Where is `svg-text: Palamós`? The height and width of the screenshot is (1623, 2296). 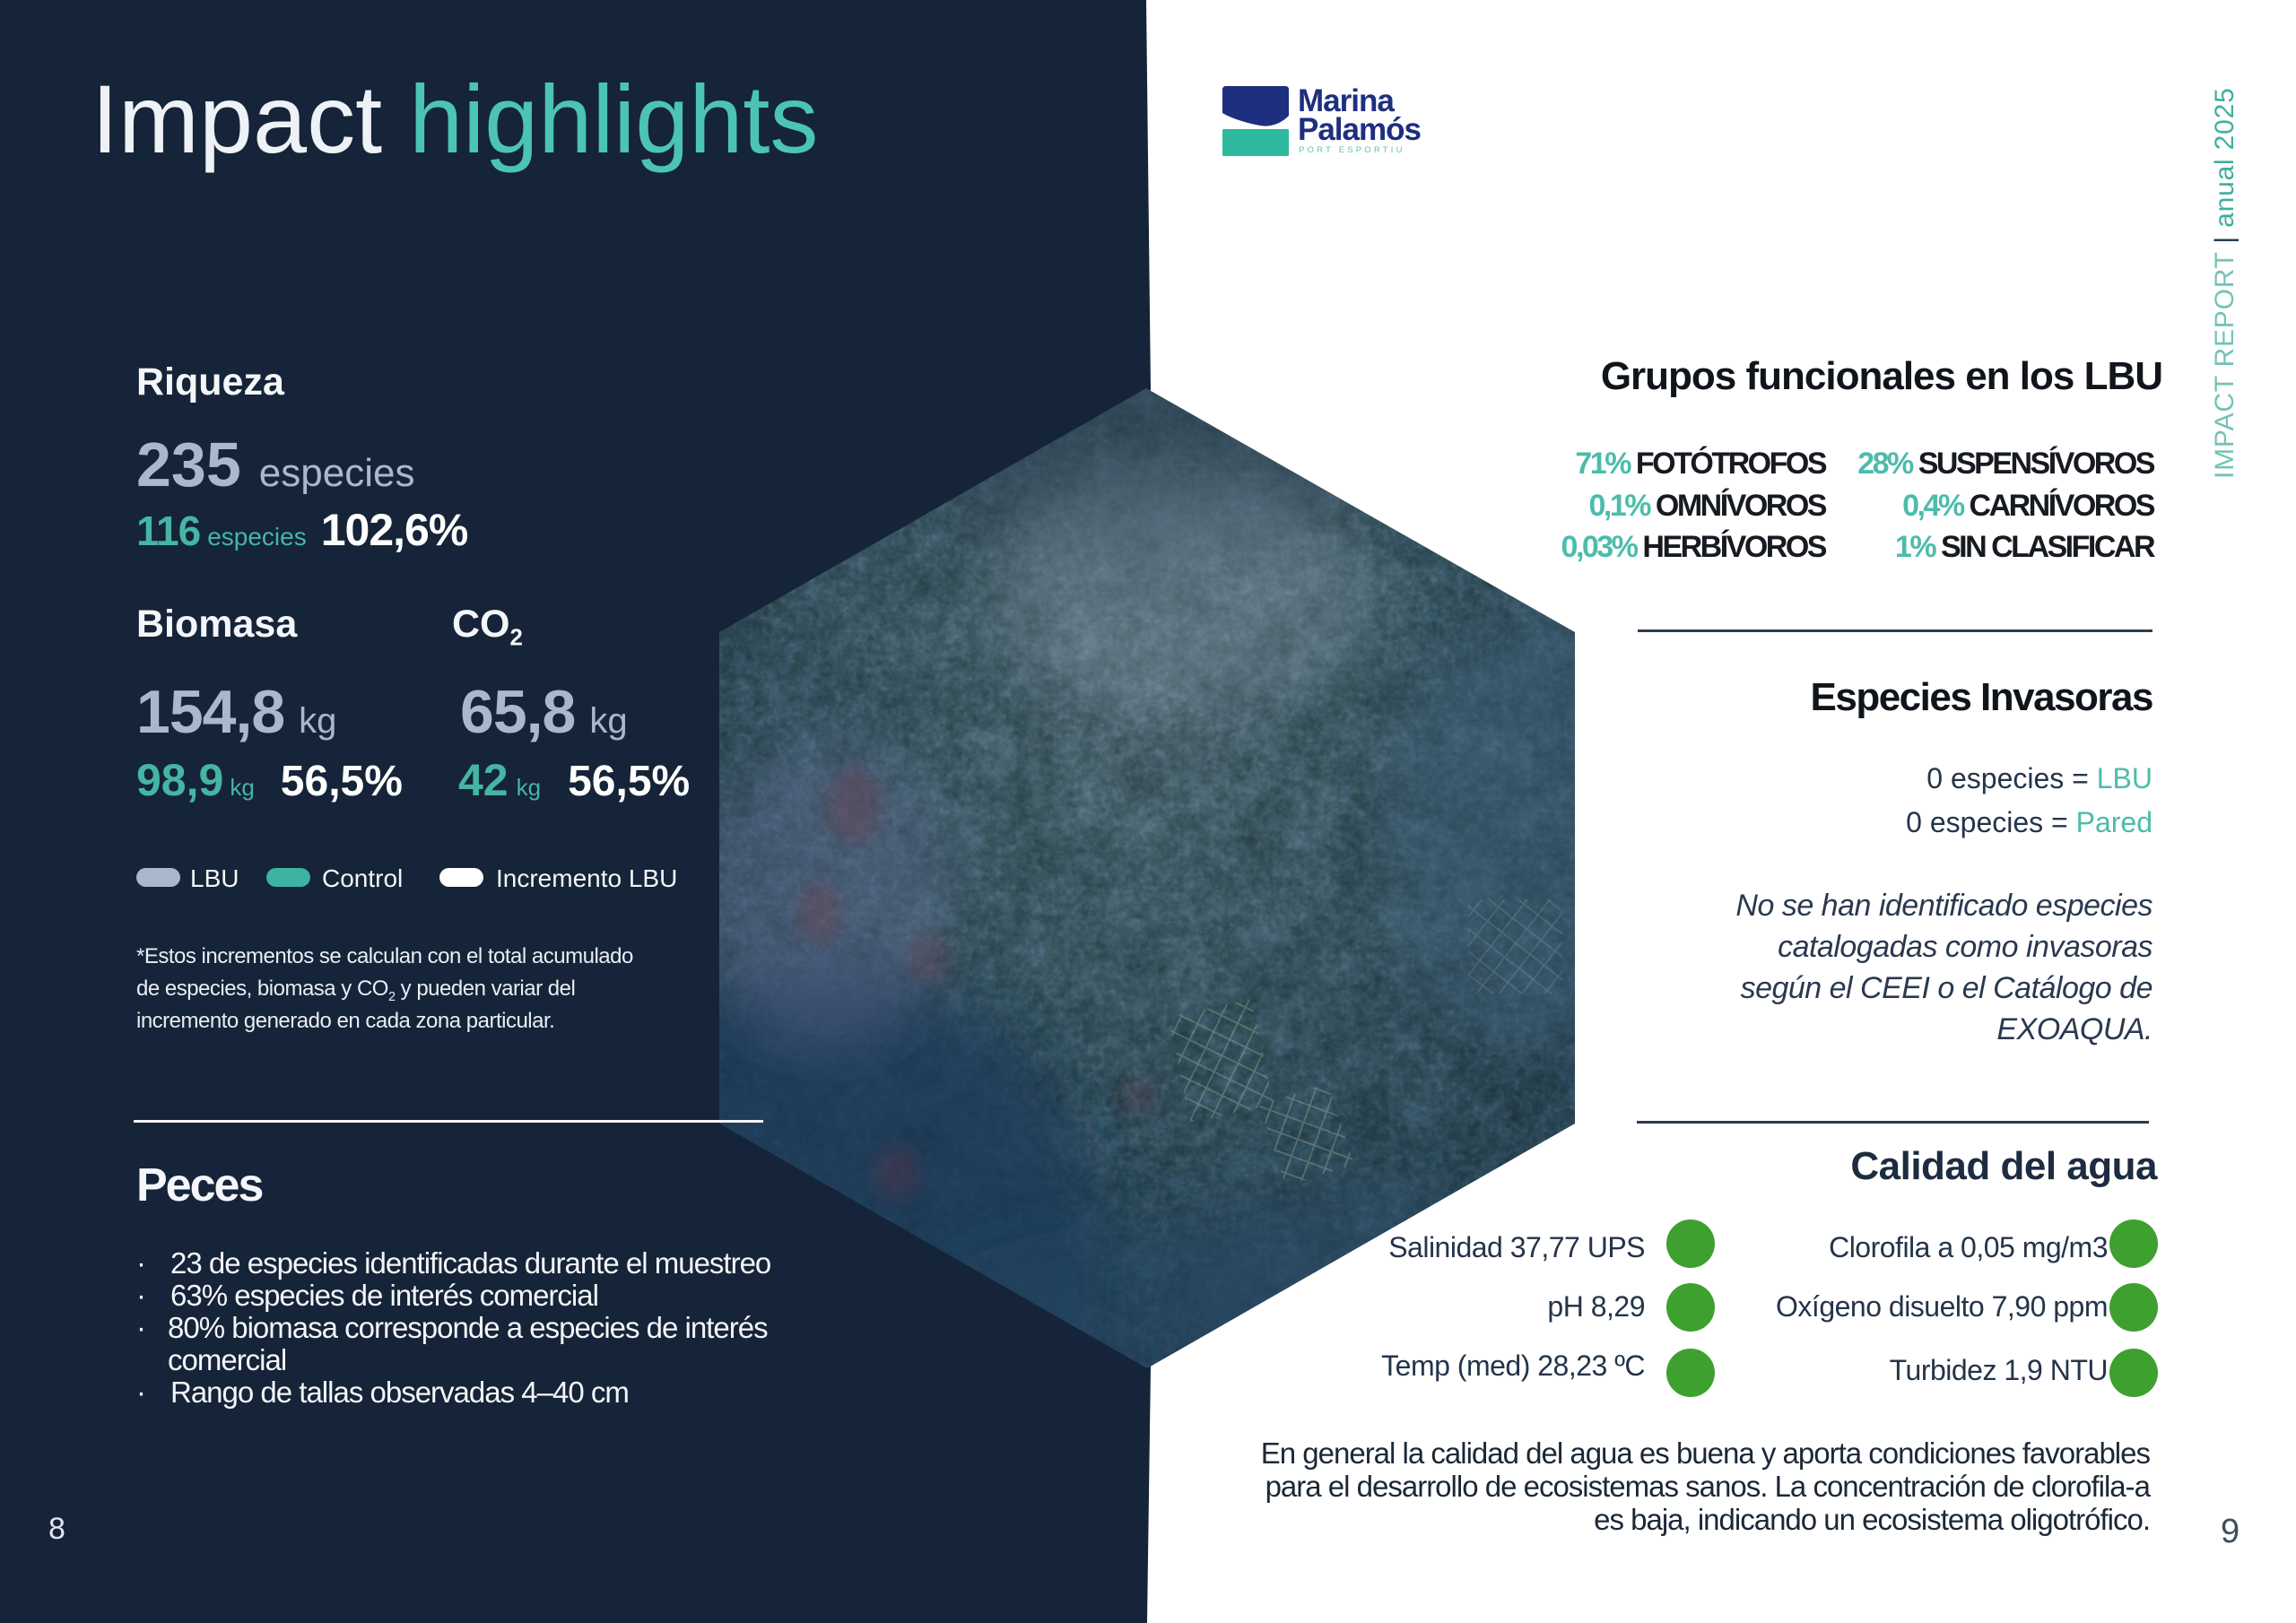 svg-text: Palamós is located at coordinates (1359, 129).